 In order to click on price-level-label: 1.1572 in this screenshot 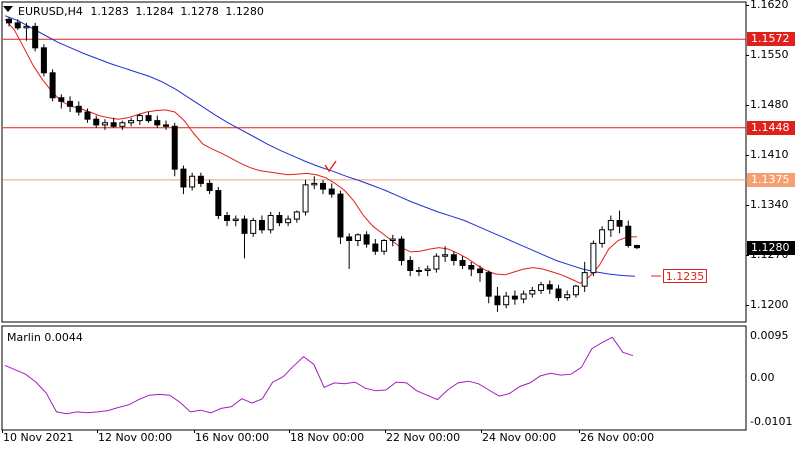, I will do `click(771, 39)`.